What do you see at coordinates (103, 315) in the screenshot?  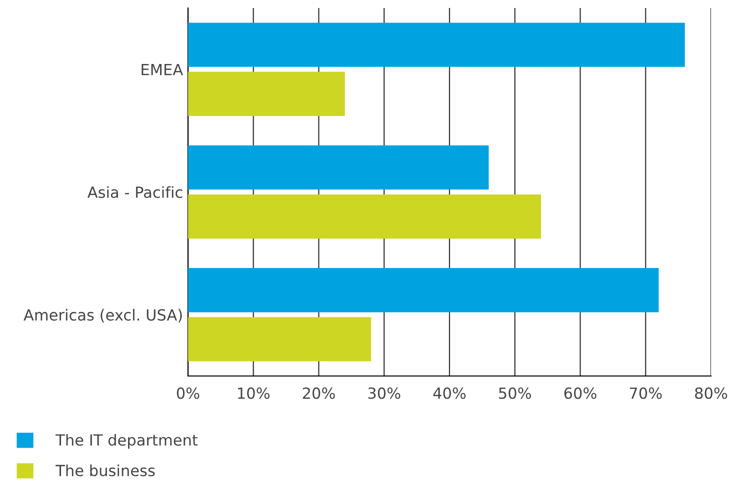 I see `y-tick-label: Americas (excl. USA)` at bounding box center [103, 315].